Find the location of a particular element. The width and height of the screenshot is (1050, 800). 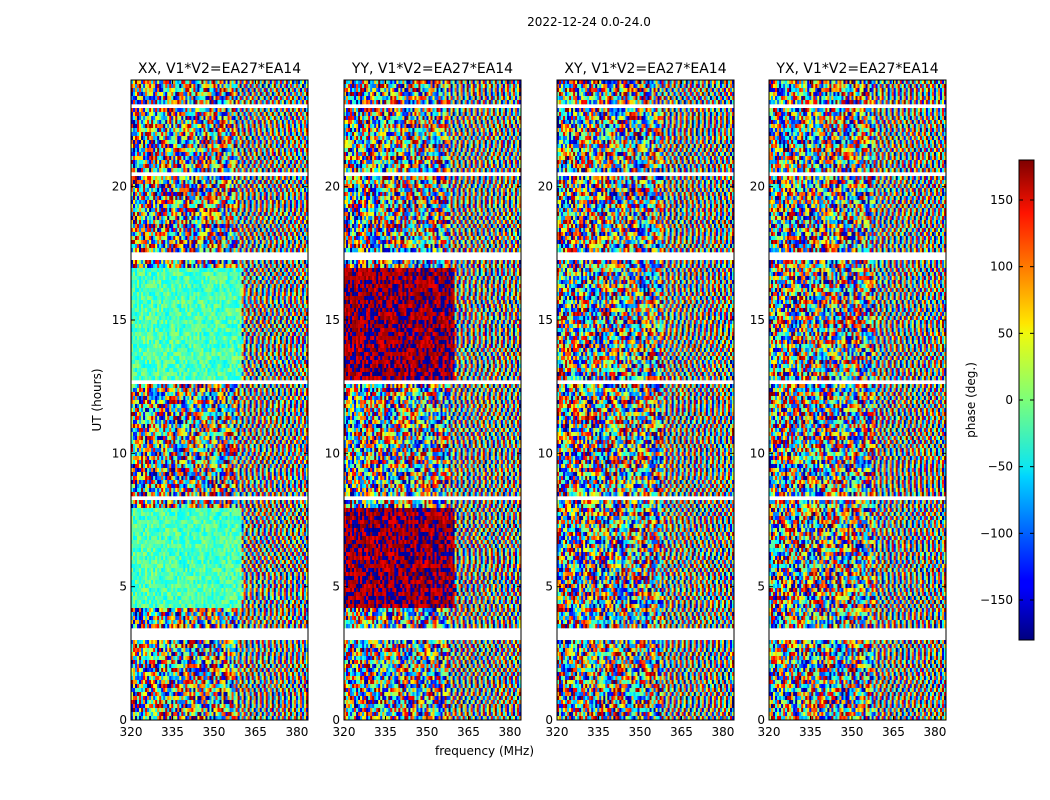

panel-title: YX, V1*V2=EA27*EA14 is located at coordinates (856, 69).